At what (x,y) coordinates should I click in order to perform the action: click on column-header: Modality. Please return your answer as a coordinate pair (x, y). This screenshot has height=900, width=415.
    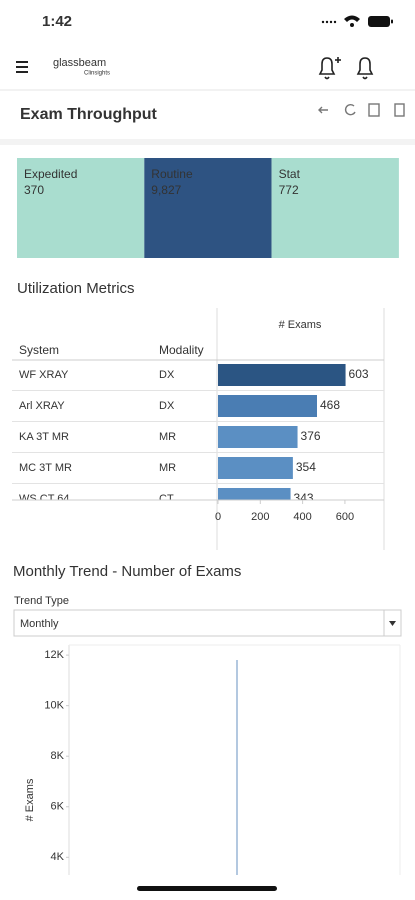
    Looking at the image, I should click on (181, 350).